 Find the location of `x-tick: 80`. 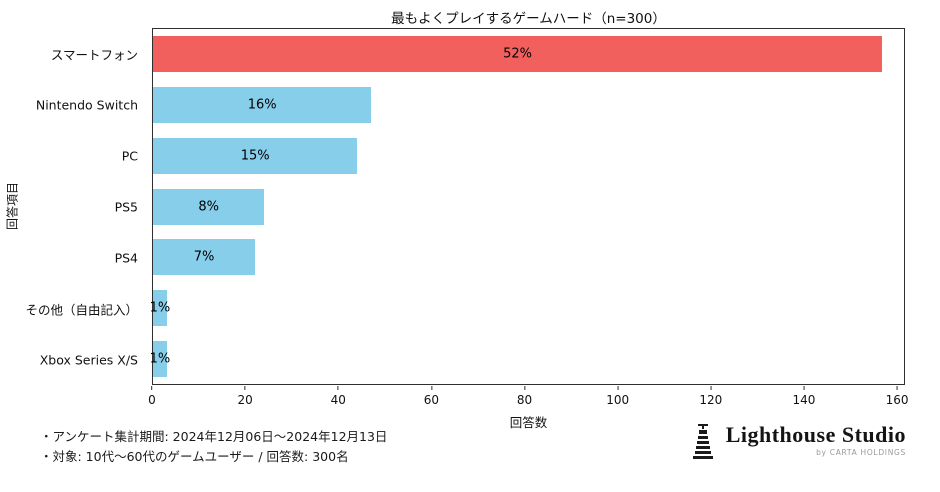

x-tick: 80 is located at coordinates (524, 396).